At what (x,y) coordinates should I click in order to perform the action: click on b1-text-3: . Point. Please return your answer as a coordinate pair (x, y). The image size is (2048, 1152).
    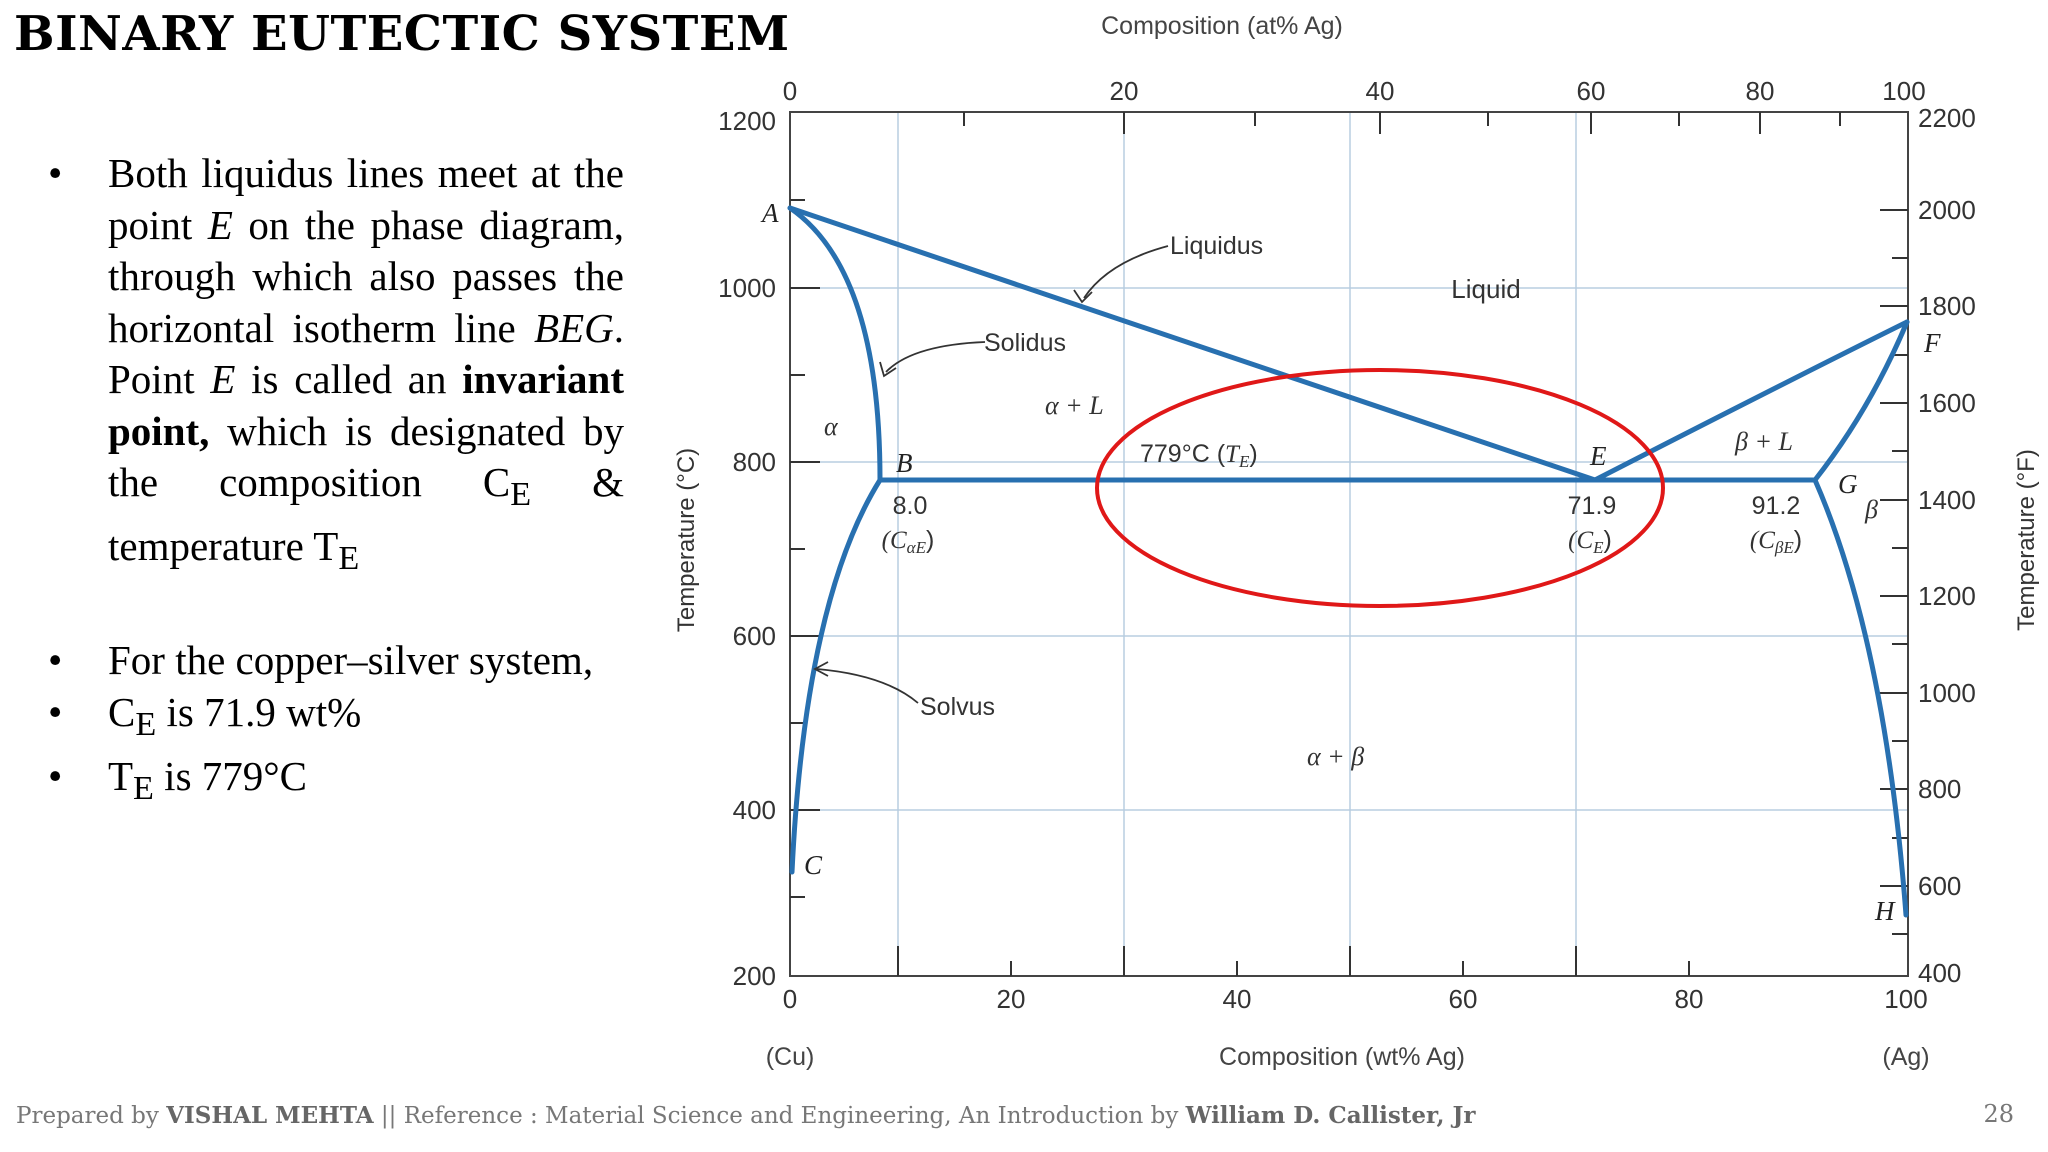
    Looking at the image, I should click on (366, 353).